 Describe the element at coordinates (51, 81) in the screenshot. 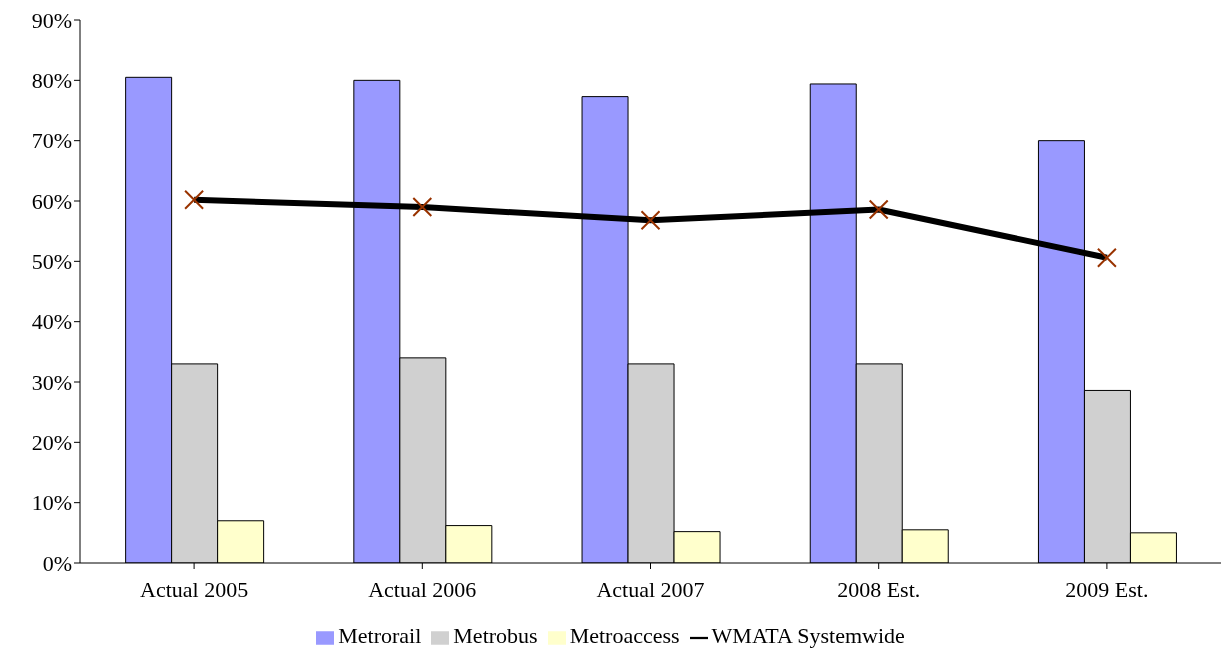

I see `y-tick-label: 80%` at that location.